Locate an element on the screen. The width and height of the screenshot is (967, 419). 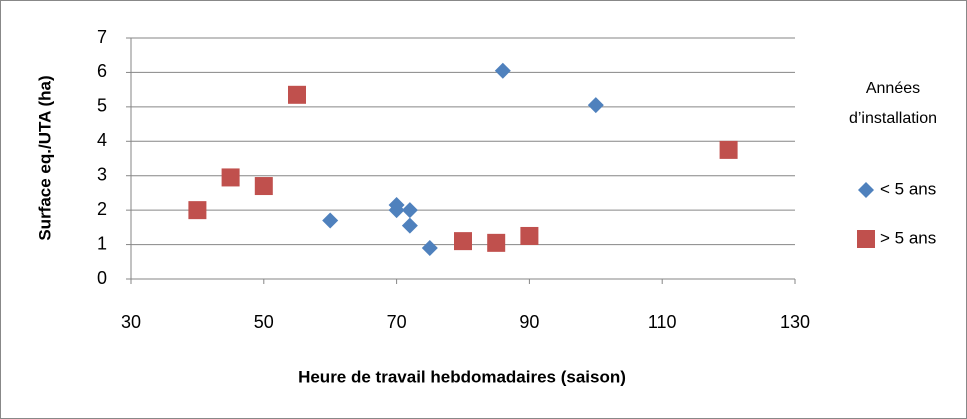
x-tick-label: 70 is located at coordinates (397, 322).